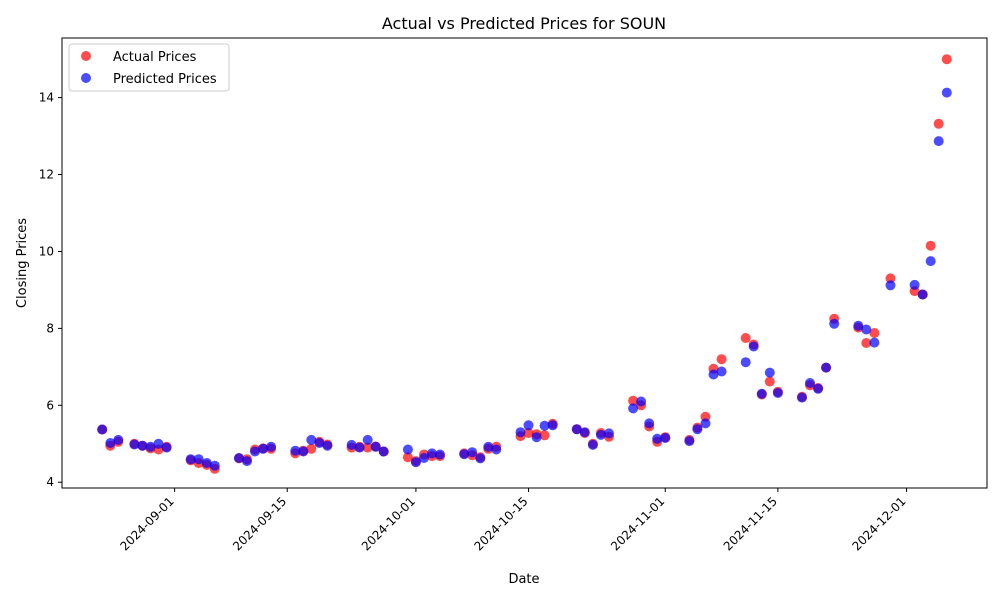 This screenshot has width=1000, height=600. Describe the element at coordinates (86, 56) in the screenshot. I see `legend-marker-actual` at that location.